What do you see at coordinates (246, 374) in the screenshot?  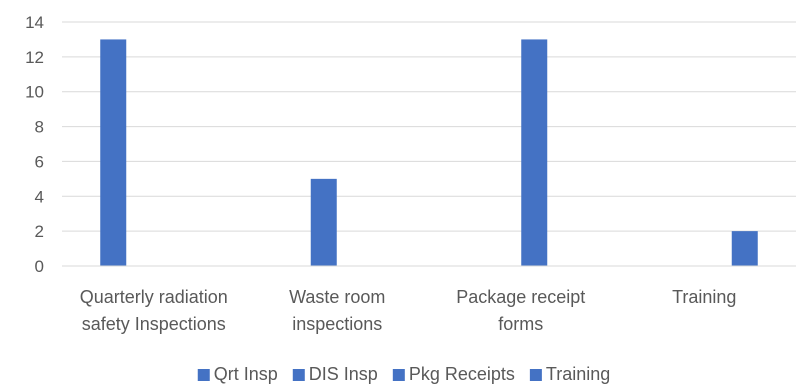 I see `legend-label: Qrt Insp` at bounding box center [246, 374].